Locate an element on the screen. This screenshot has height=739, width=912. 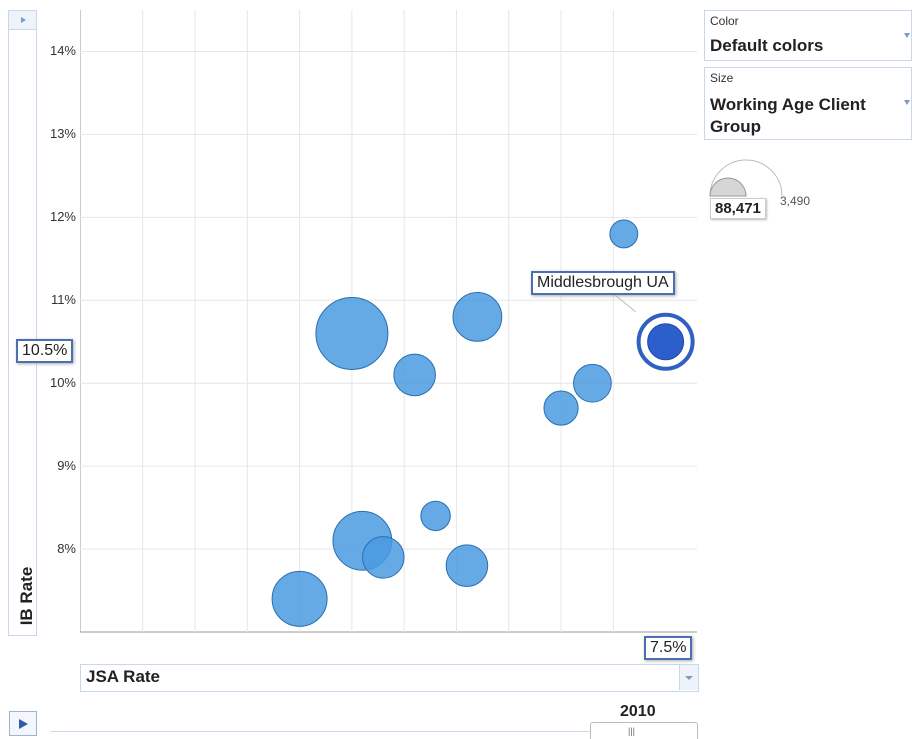
play-icon is located at coordinates (23, 723).